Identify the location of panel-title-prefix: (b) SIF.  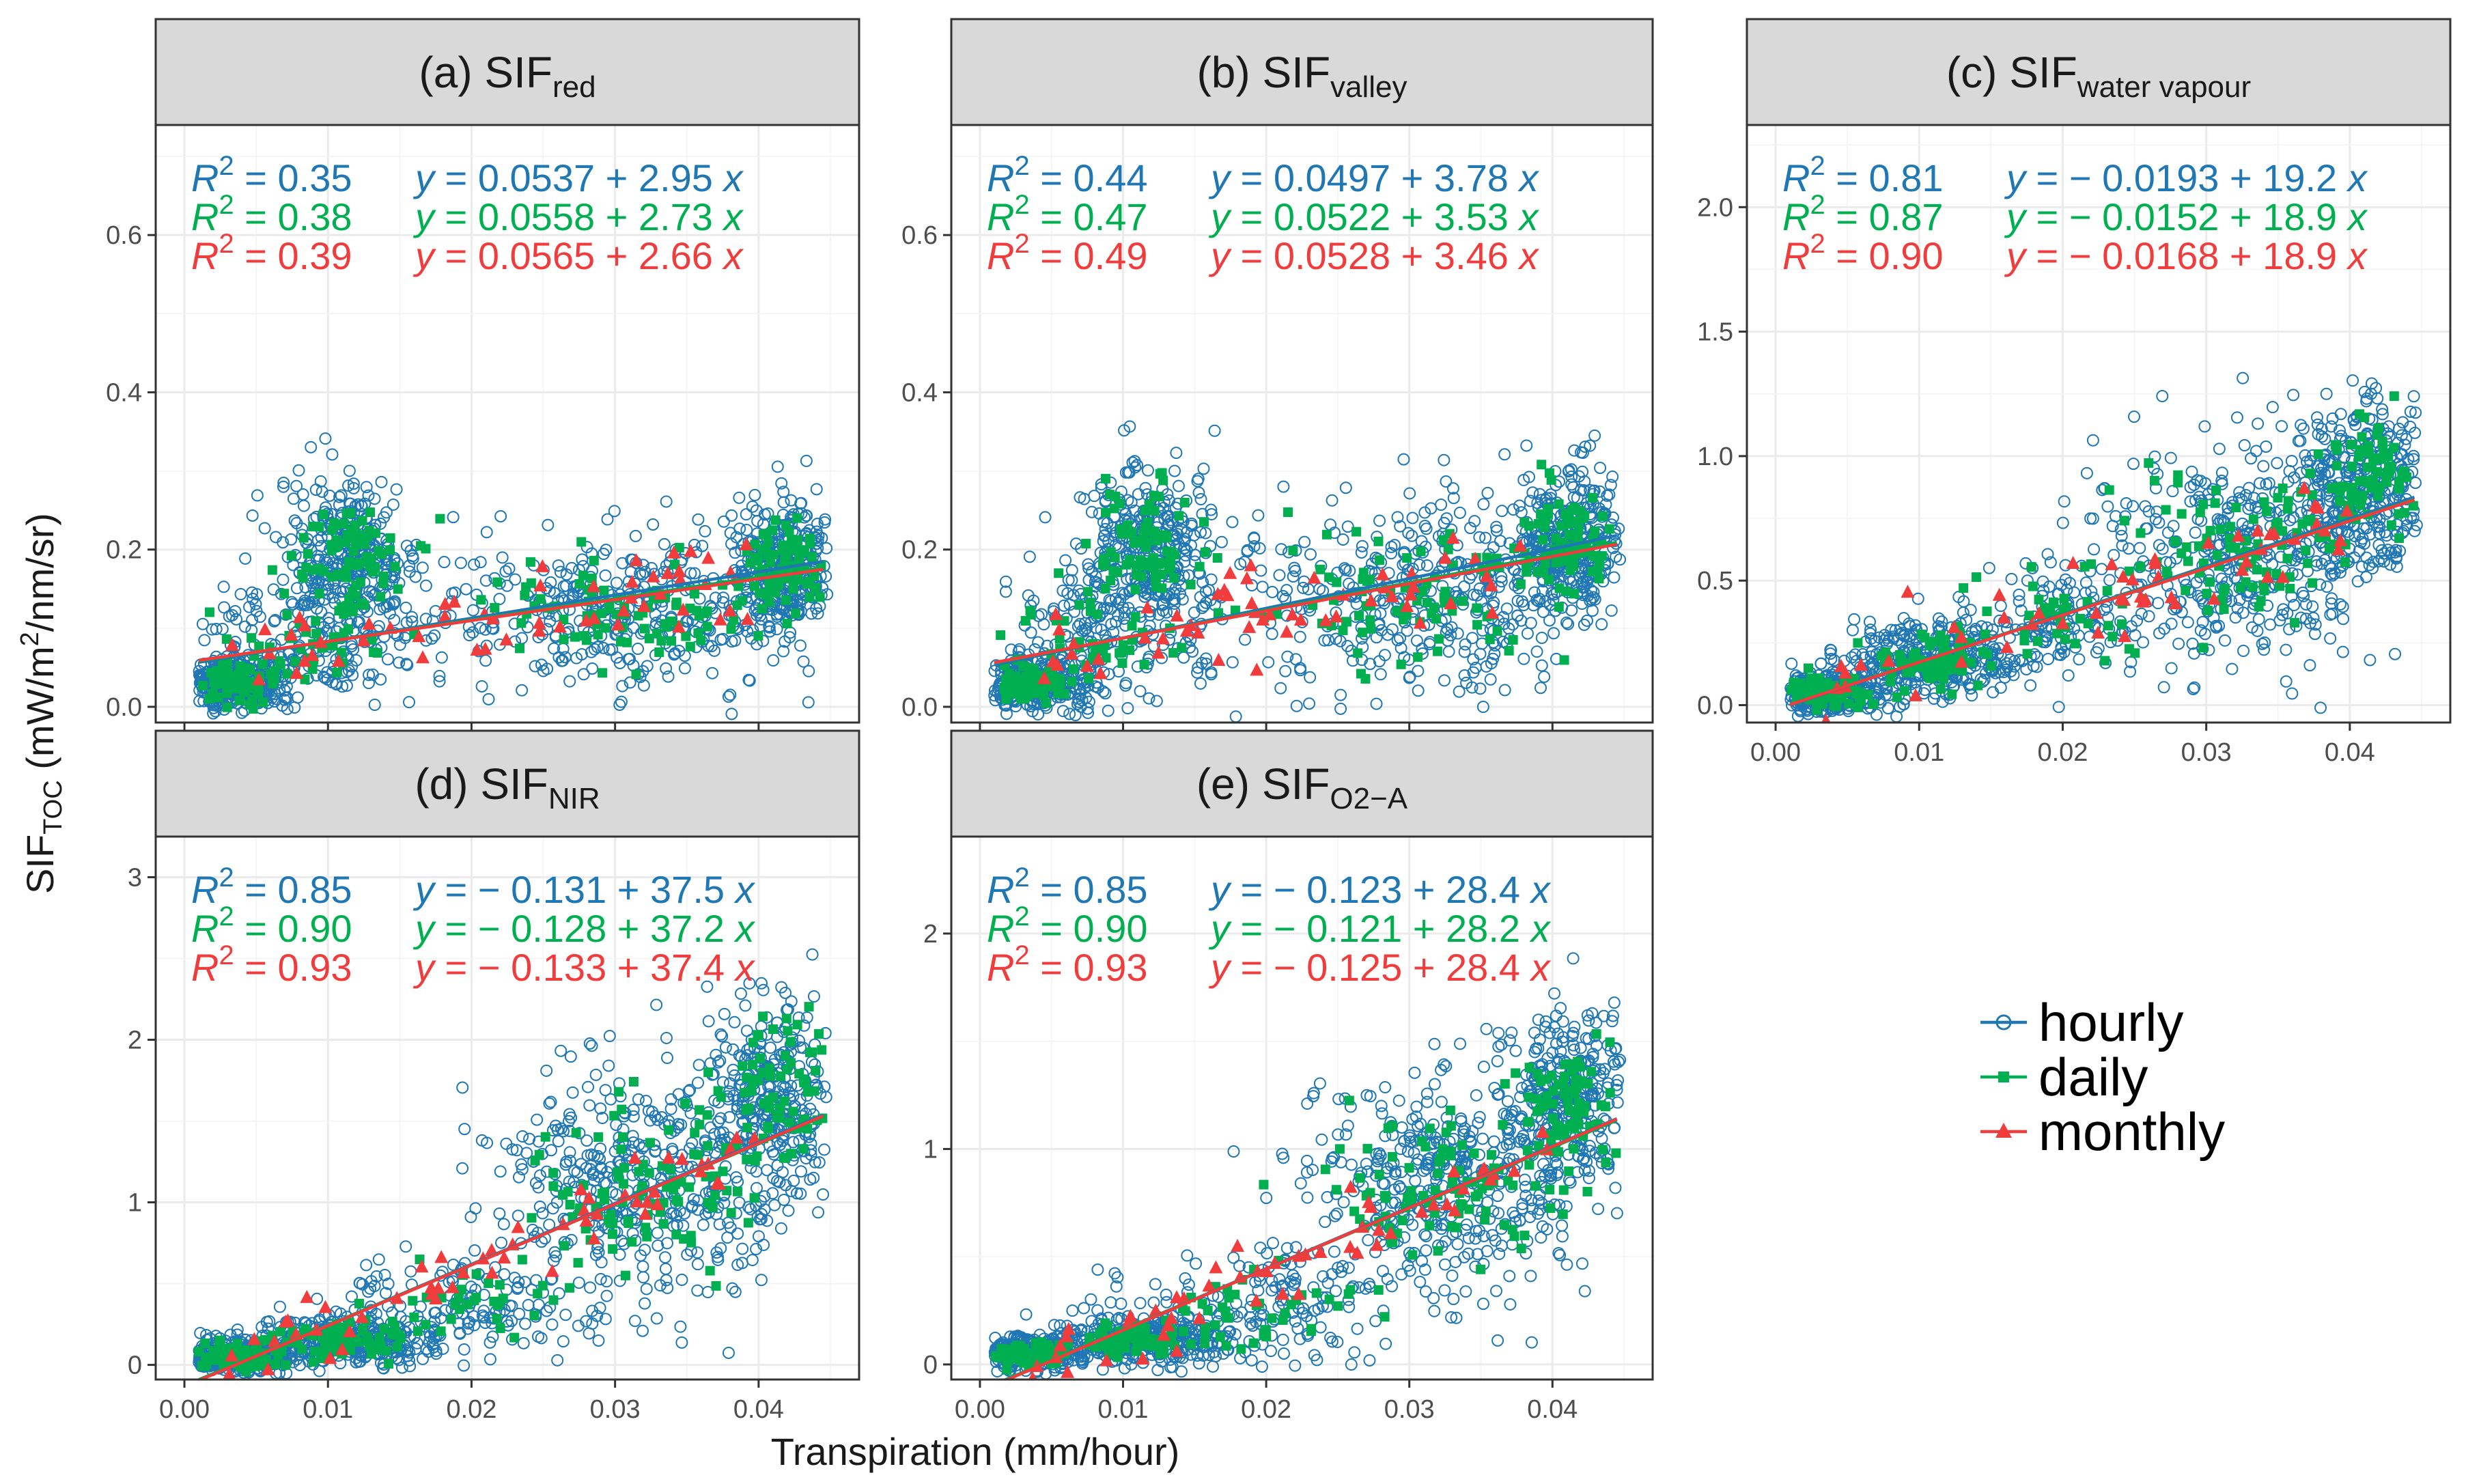
(1263, 72).